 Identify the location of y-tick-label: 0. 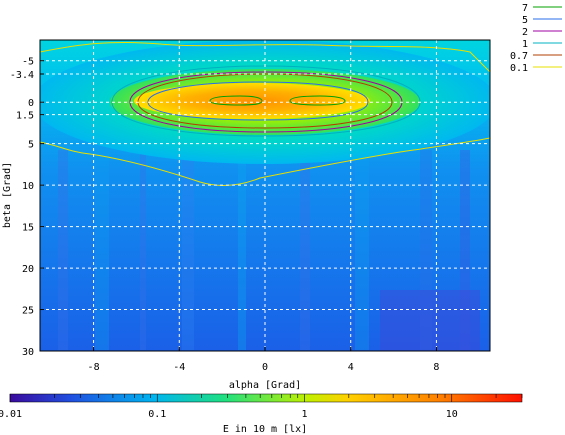
(31, 103).